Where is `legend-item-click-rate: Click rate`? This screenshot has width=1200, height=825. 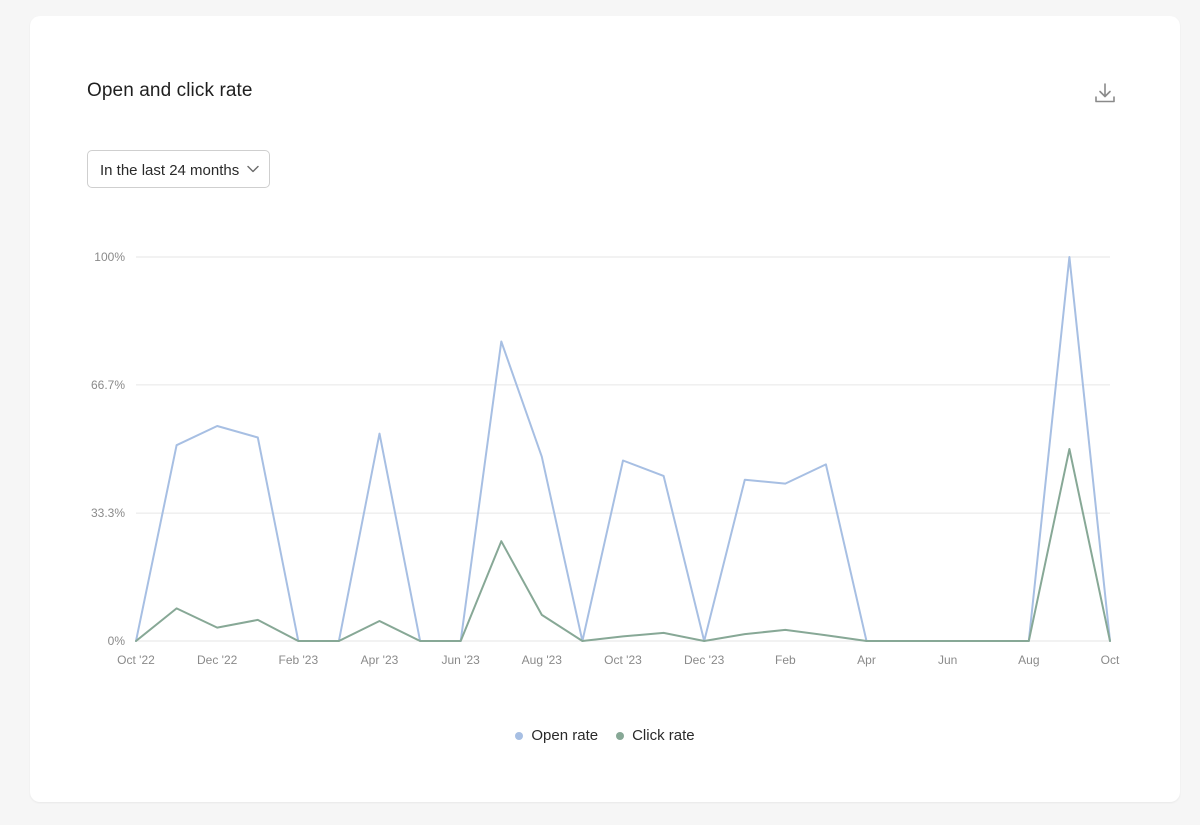 legend-item-click-rate: Click rate is located at coordinates (655, 735).